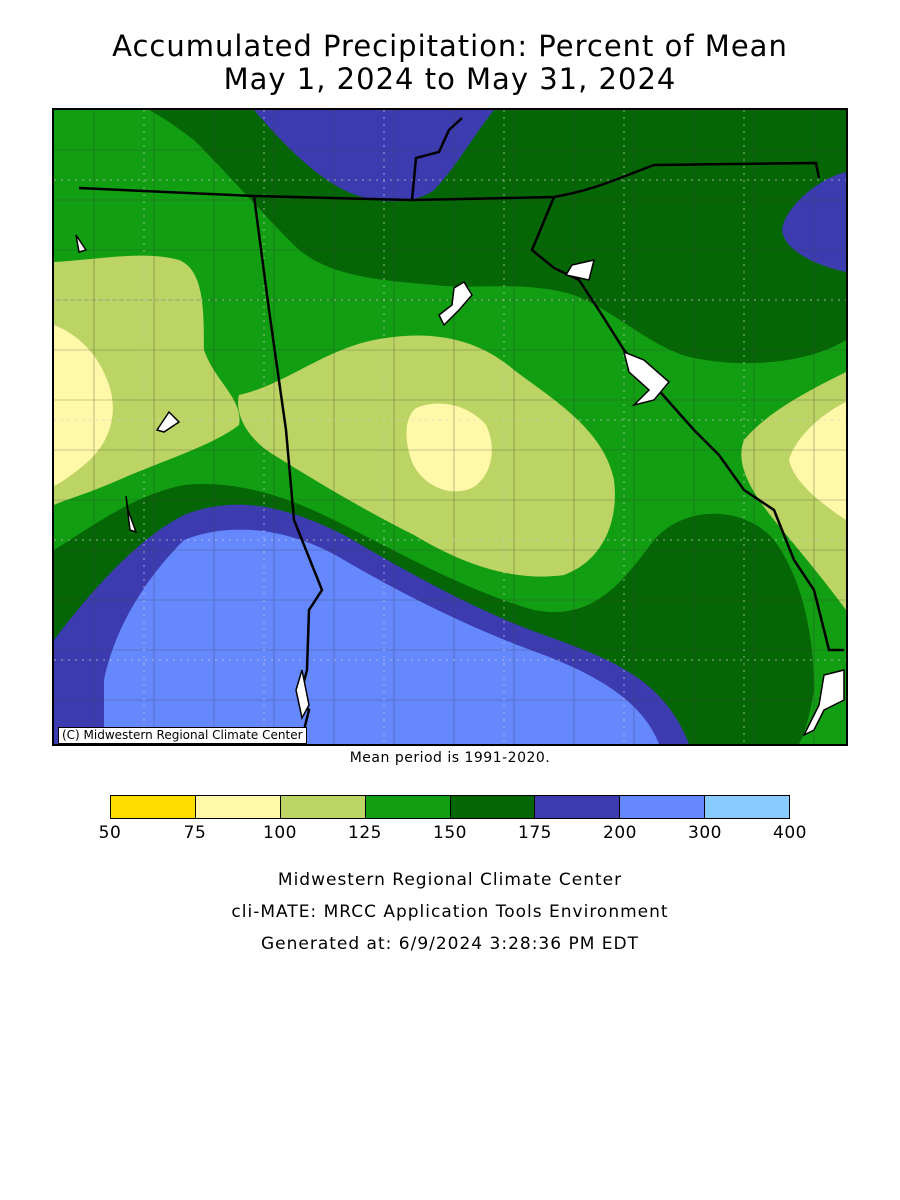 The width and height of the screenshot is (900, 1200). Describe the element at coordinates (381, 636) in the screenshot. I see `zone-200-300-south` at that location.